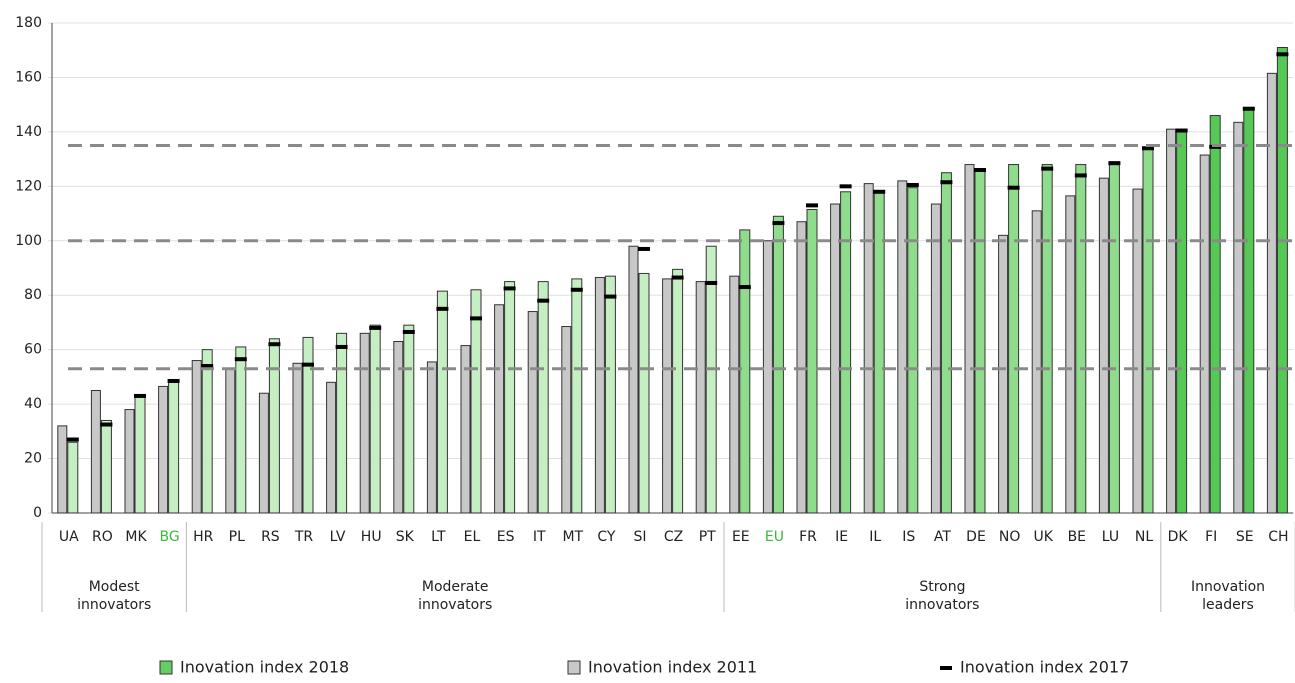 The height and width of the screenshot is (683, 1295). Describe the element at coordinates (33, 295) in the screenshot. I see `y-tick-label: 80` at that location.